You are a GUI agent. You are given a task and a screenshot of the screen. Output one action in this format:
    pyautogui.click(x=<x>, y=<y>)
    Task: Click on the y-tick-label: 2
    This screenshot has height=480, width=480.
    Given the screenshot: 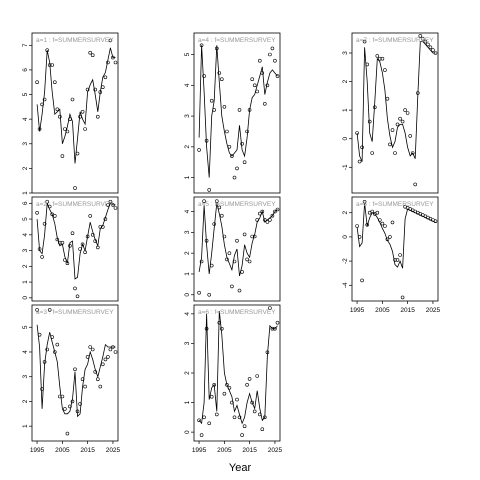 What is the action you would take?
    pyautogui.click(x=25, y=266)
    